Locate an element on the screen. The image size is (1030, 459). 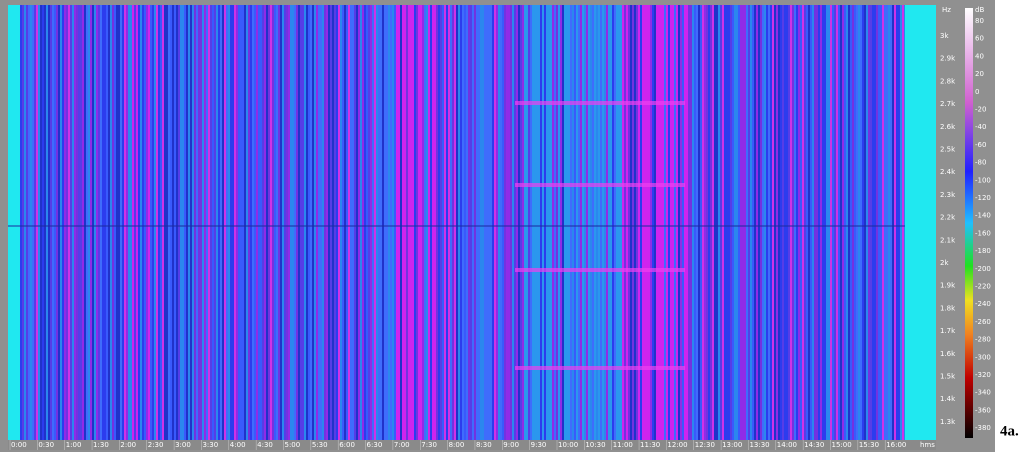
scale-label: -240 is located at coordinates (983, 304).